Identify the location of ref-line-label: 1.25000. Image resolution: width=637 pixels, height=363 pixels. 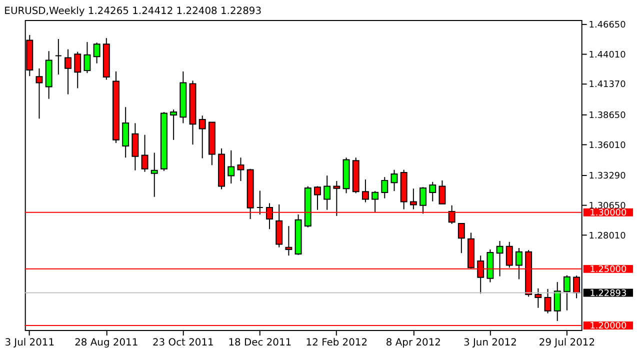
(608, 269).